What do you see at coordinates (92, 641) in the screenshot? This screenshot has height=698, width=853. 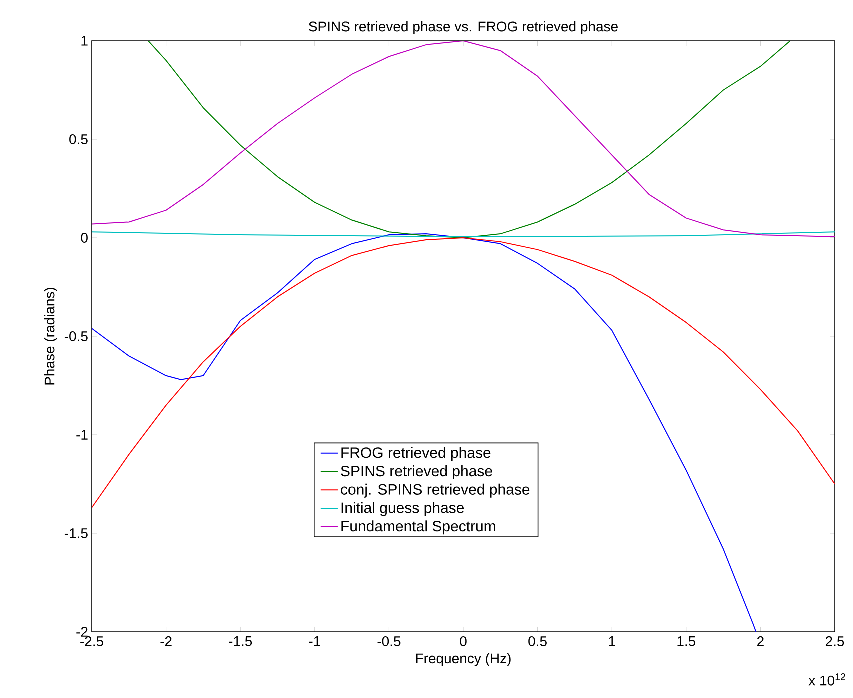 I see `x-tick-label: -2.5` at bounding box center [92, 641].